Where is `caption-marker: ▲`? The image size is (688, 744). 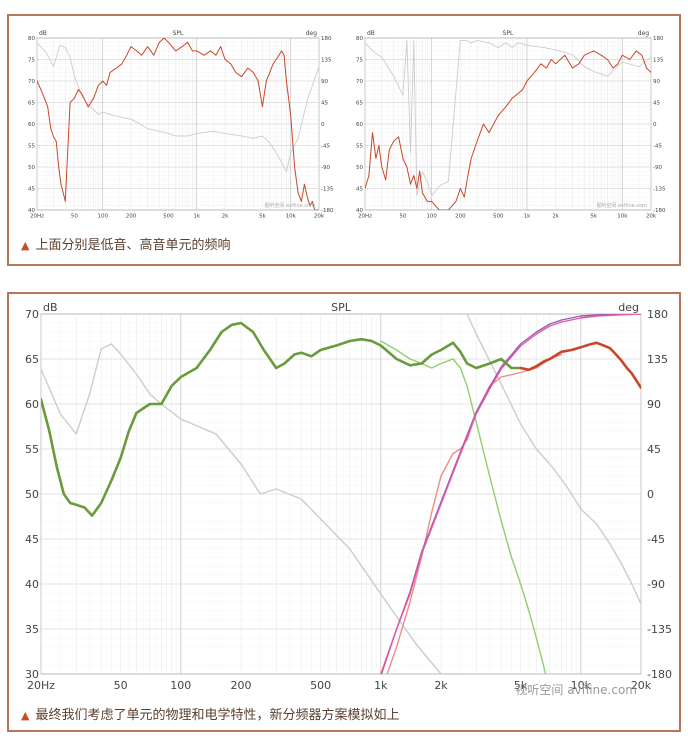
caption-marker: ▲ is located at coordinates (25, 245).